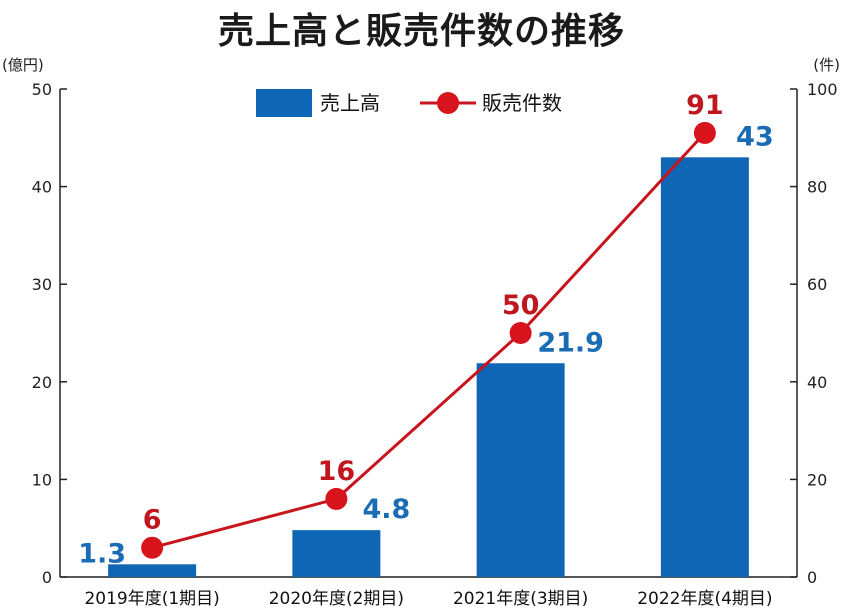 The height and width of the screenshot is (610, 843). What do you see at coordinates (42, 382) in the screenshot?
I see `y-left-tick-label: 20` at bounding box center [42, 382].